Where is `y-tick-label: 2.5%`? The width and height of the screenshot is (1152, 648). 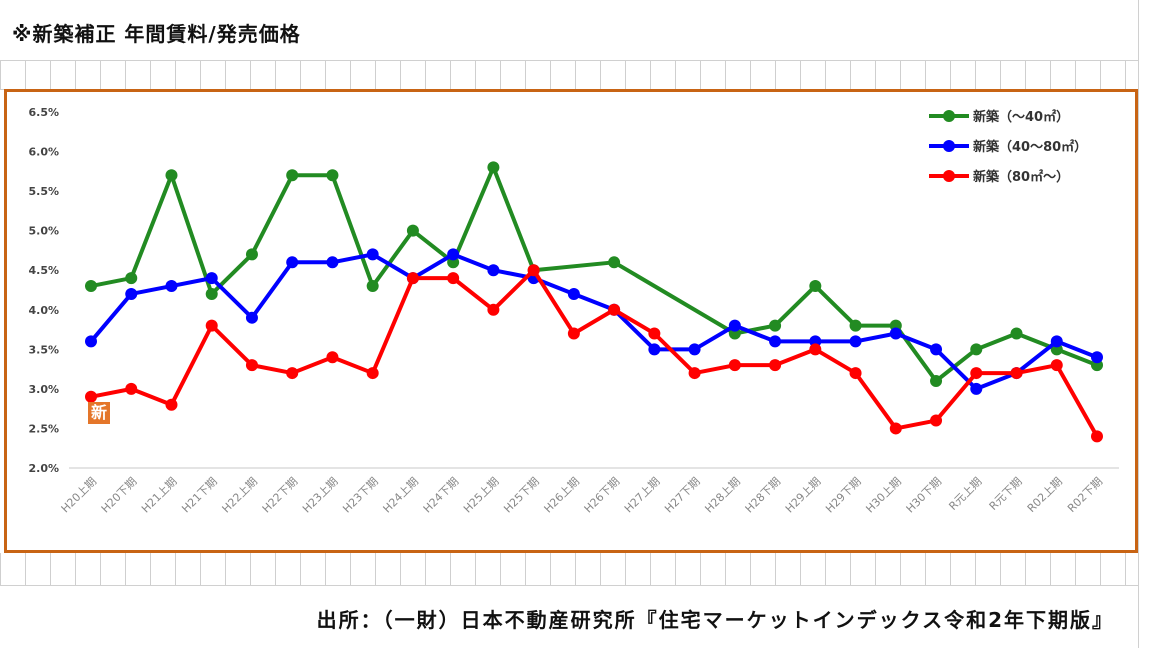
y-tick-label: 2.5% is located at coordinates (43, 428).